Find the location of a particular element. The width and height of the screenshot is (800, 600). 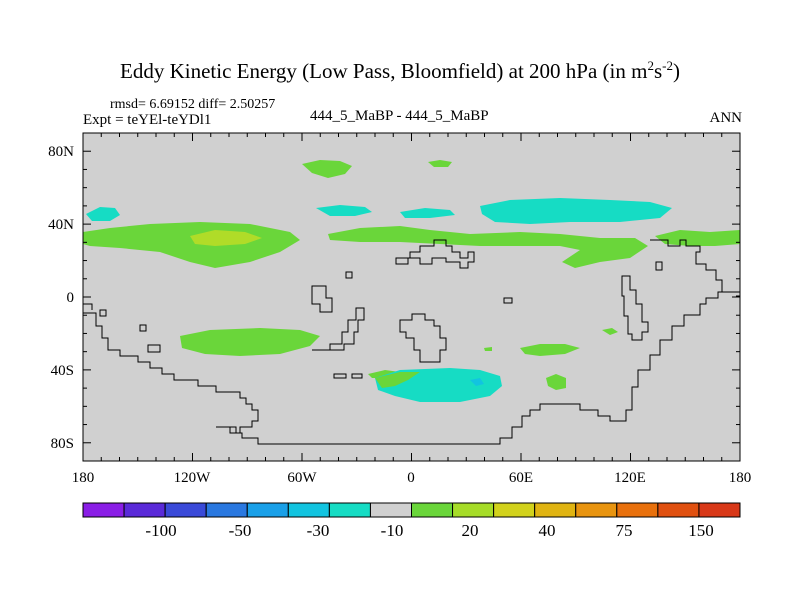

lon-labels: 180 120W 60W 0 60E 120E 180 is located at coordinates (412, 478).